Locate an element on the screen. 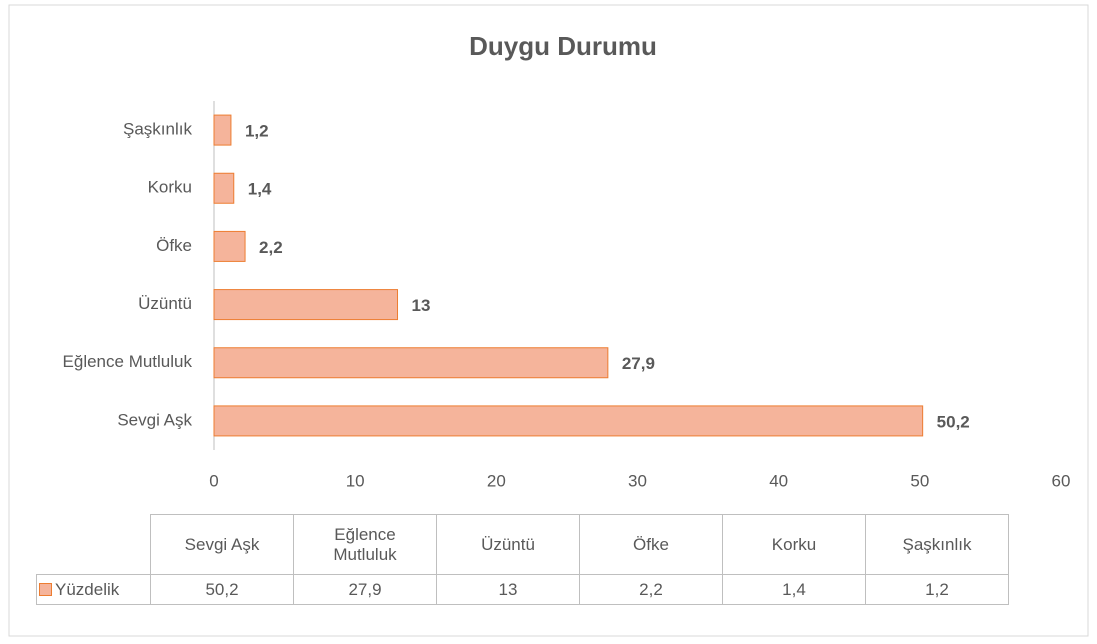 Image resolution: width=1097 pixels, height=644 pixels. table-value-cell: 13 is located at coordinates (508, 589).